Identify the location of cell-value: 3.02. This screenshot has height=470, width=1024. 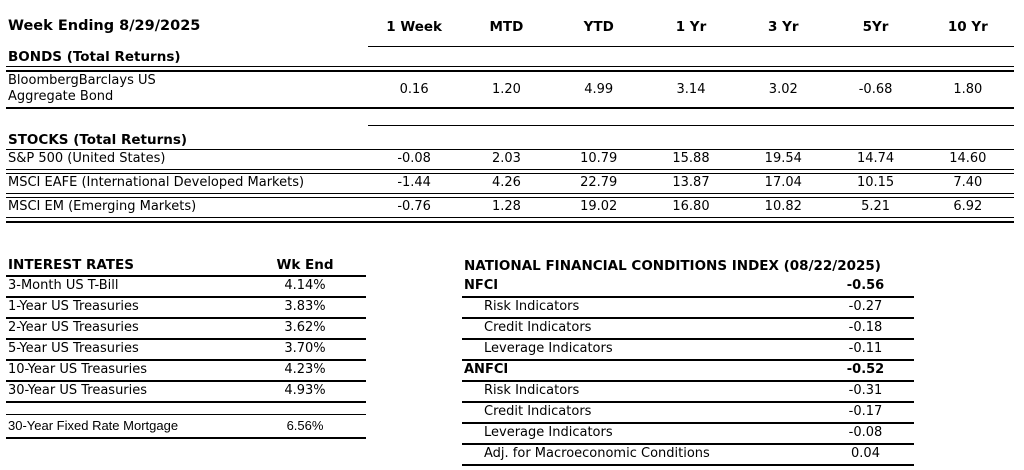
(783, 89).